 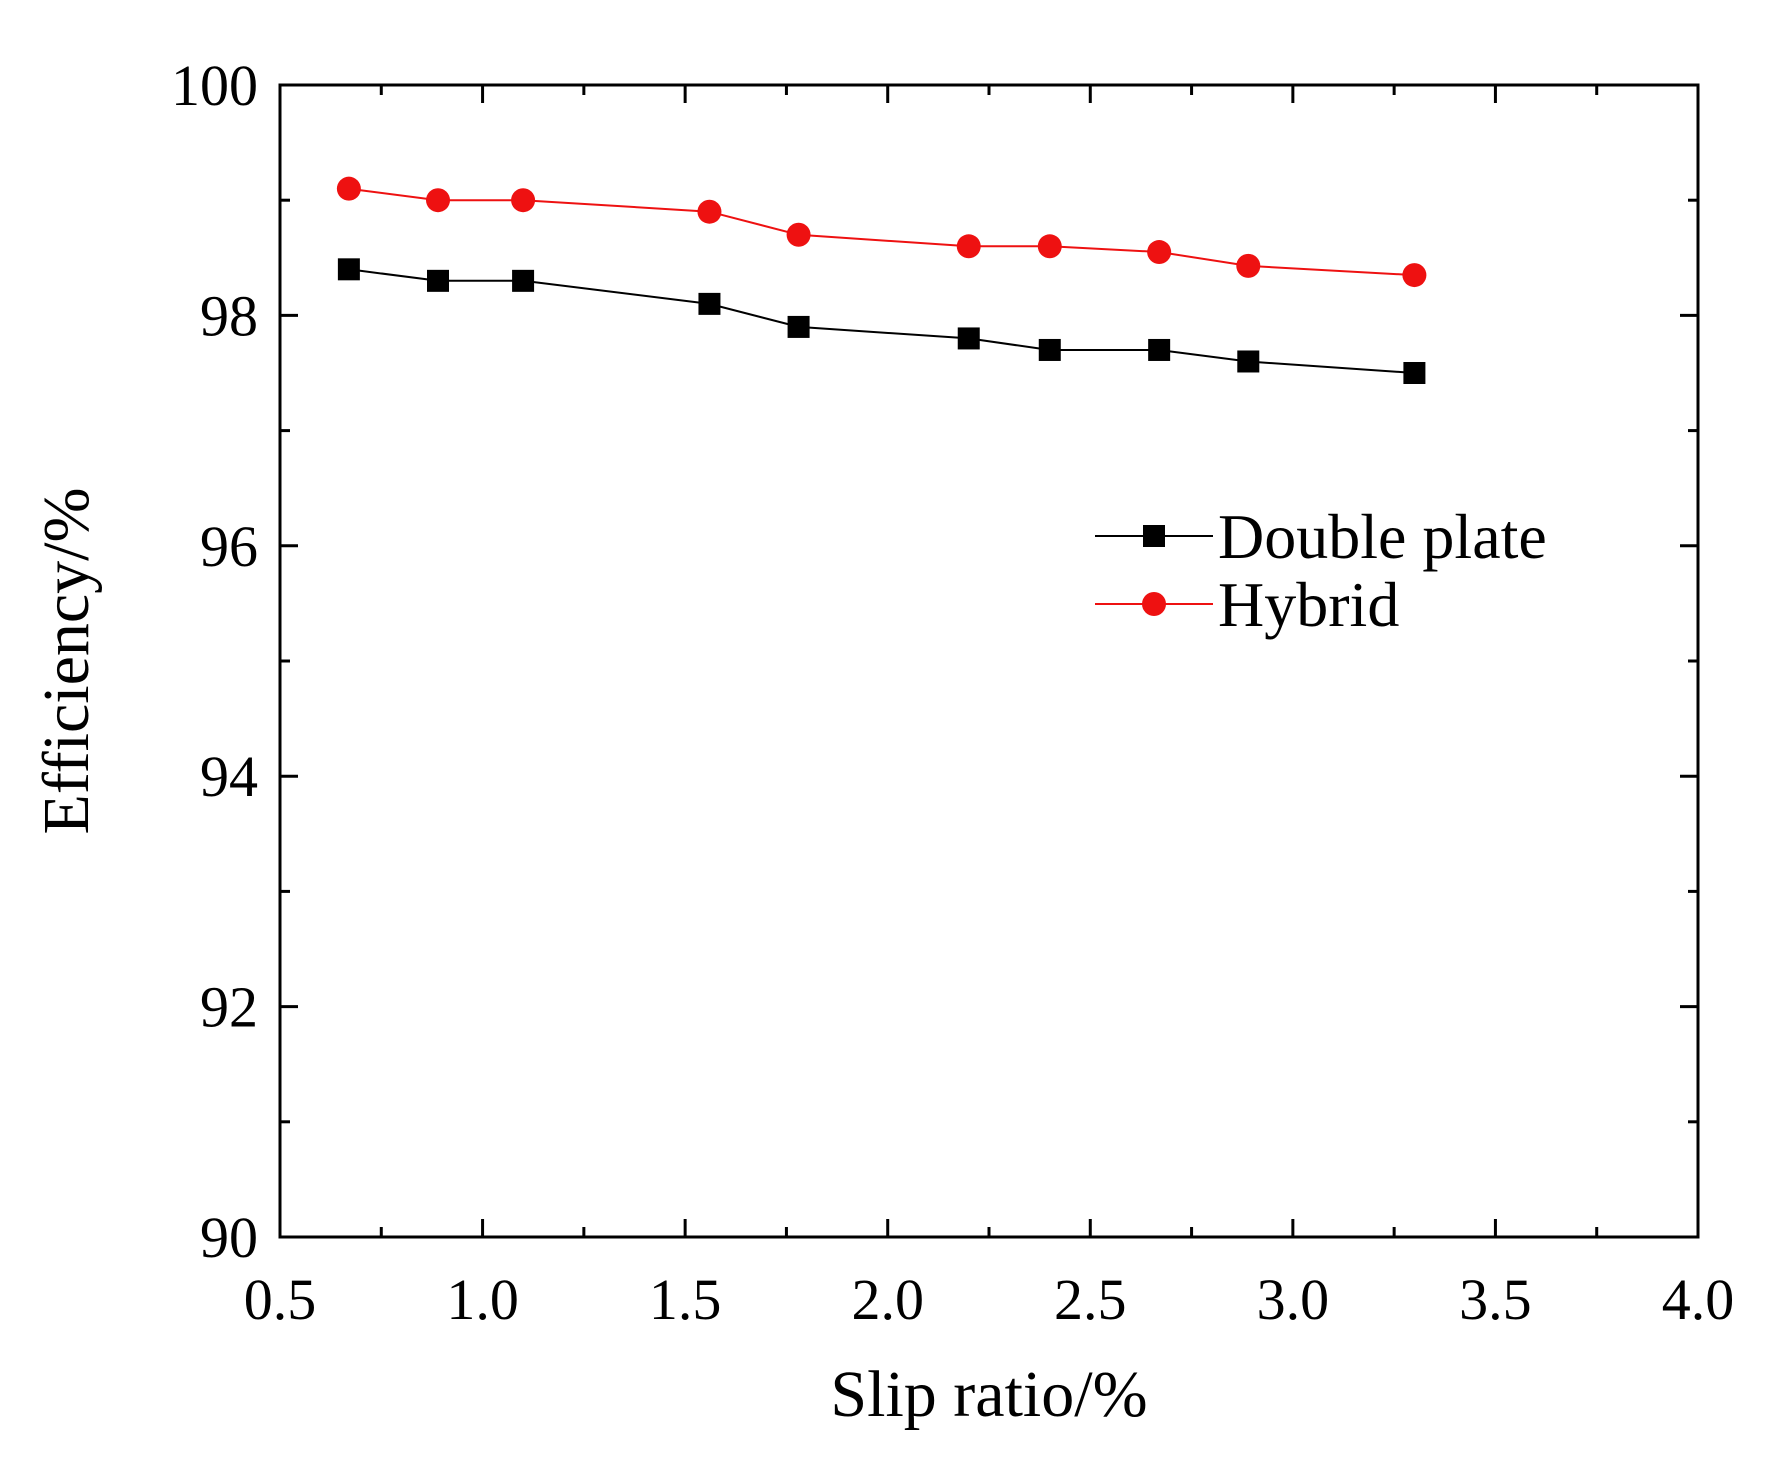 I want to click on x-tick-label: 3.5, so click(x=1495, y=1299).